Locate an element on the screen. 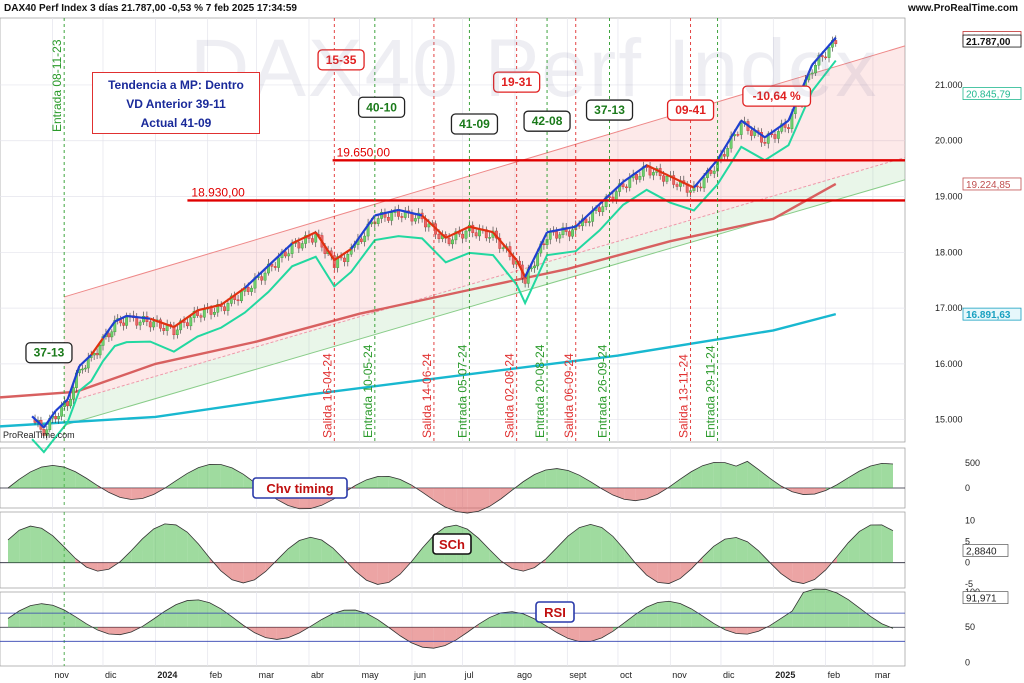 This screenshot has height=683, width=1024. x-tick-label: jun is located at coordinates (419, 675).